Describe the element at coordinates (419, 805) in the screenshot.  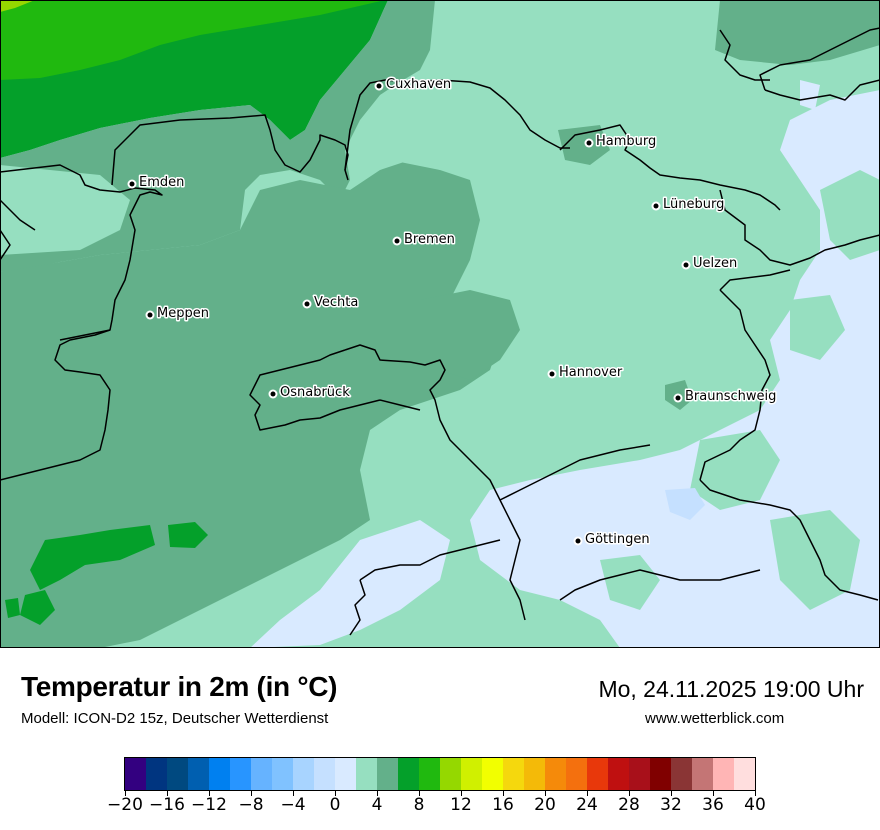
I see `colorbar-tick-label: 8` at that location.